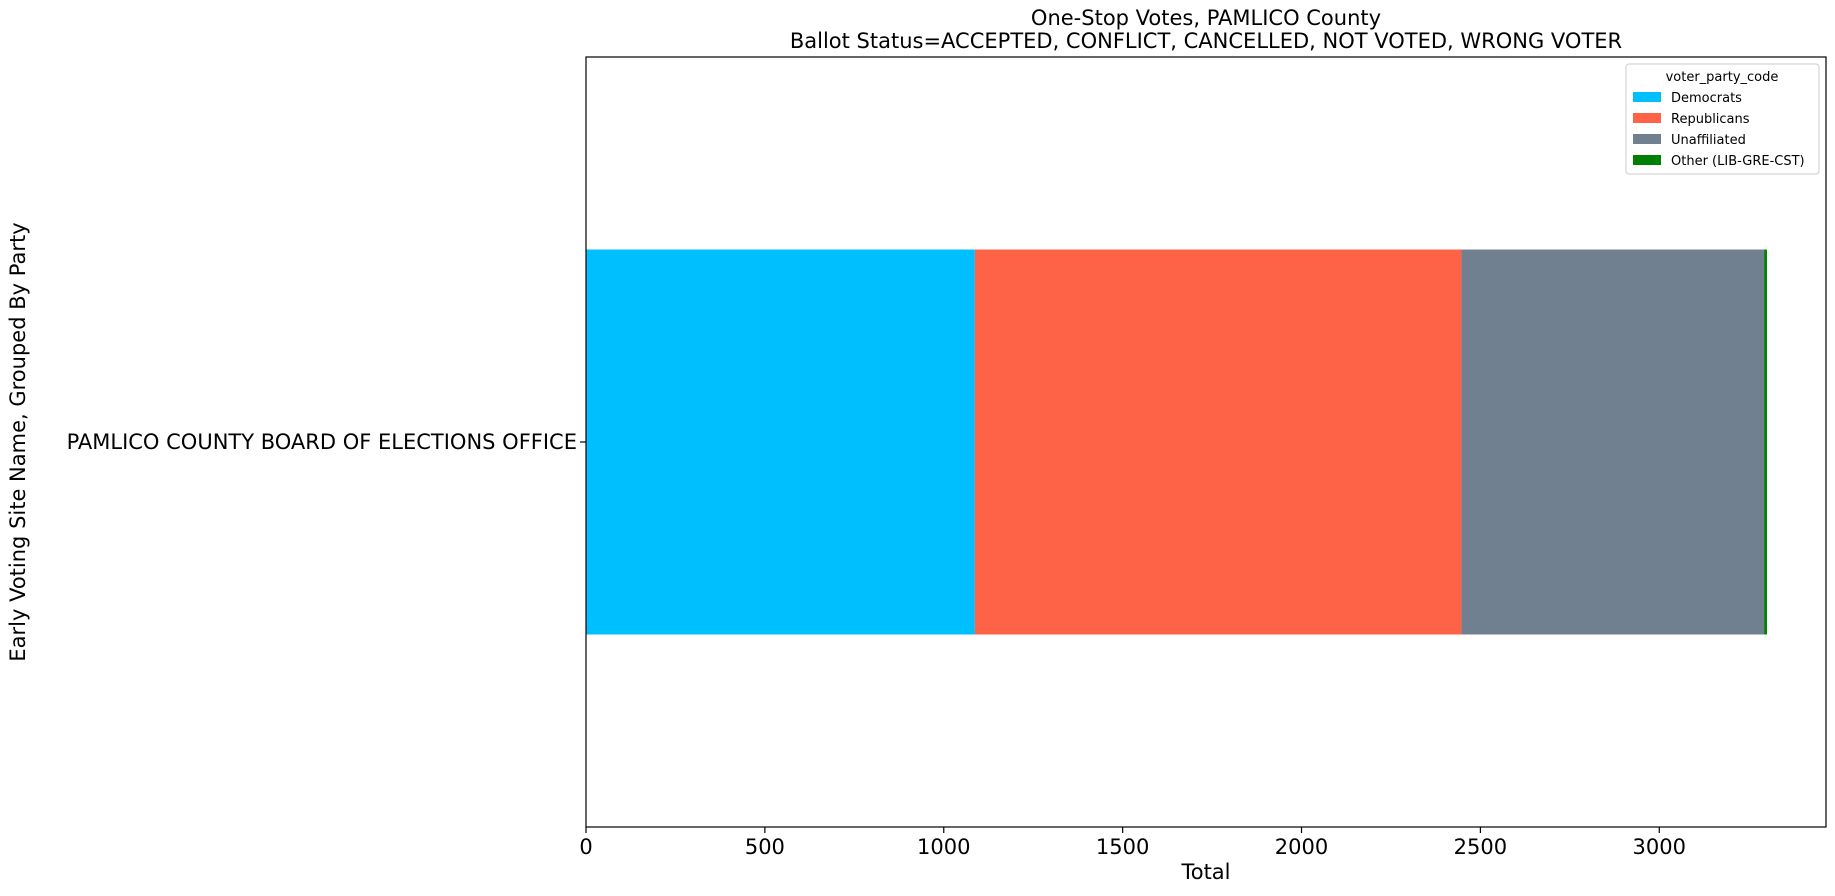  I want to click on x-axis: 0 500 1000 1500 2000 2500 3000, so click(1132, 843).